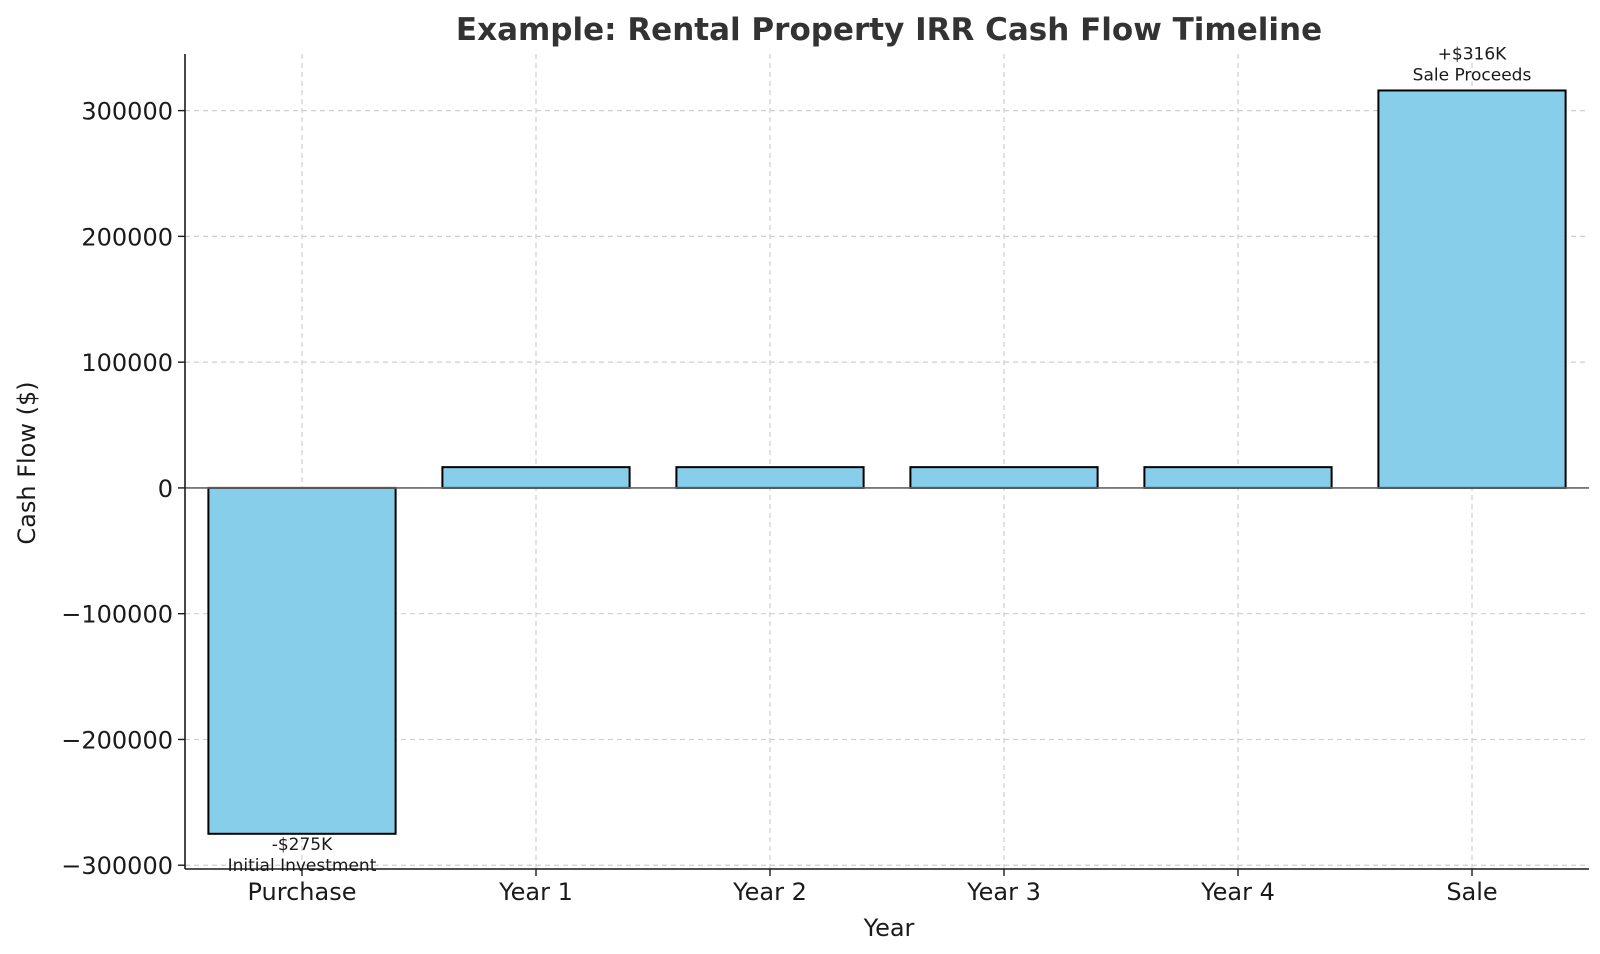 The height and width of the screenshot is (954, 1600). What do you see at coordinates (302, 892) in the screenshot?
I see `x-tick-label: Purchase` at bounding box center [302, 892].